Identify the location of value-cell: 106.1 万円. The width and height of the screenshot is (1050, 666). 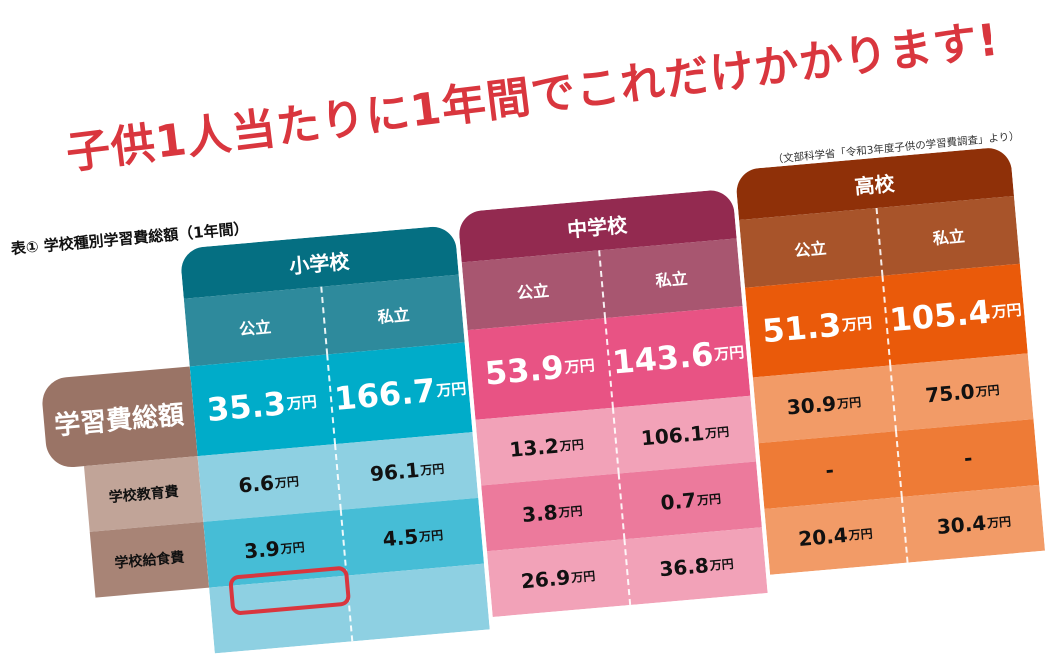
(684, 434).